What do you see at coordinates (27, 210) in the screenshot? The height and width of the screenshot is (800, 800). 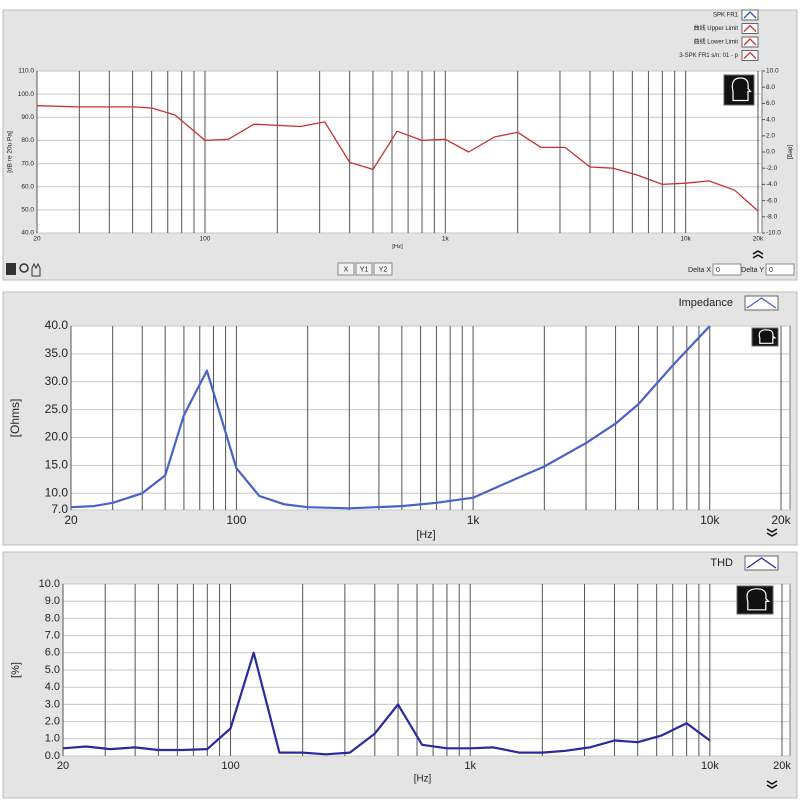 I see `y-tick-label: 50.0` at bounding box center [27, 210].